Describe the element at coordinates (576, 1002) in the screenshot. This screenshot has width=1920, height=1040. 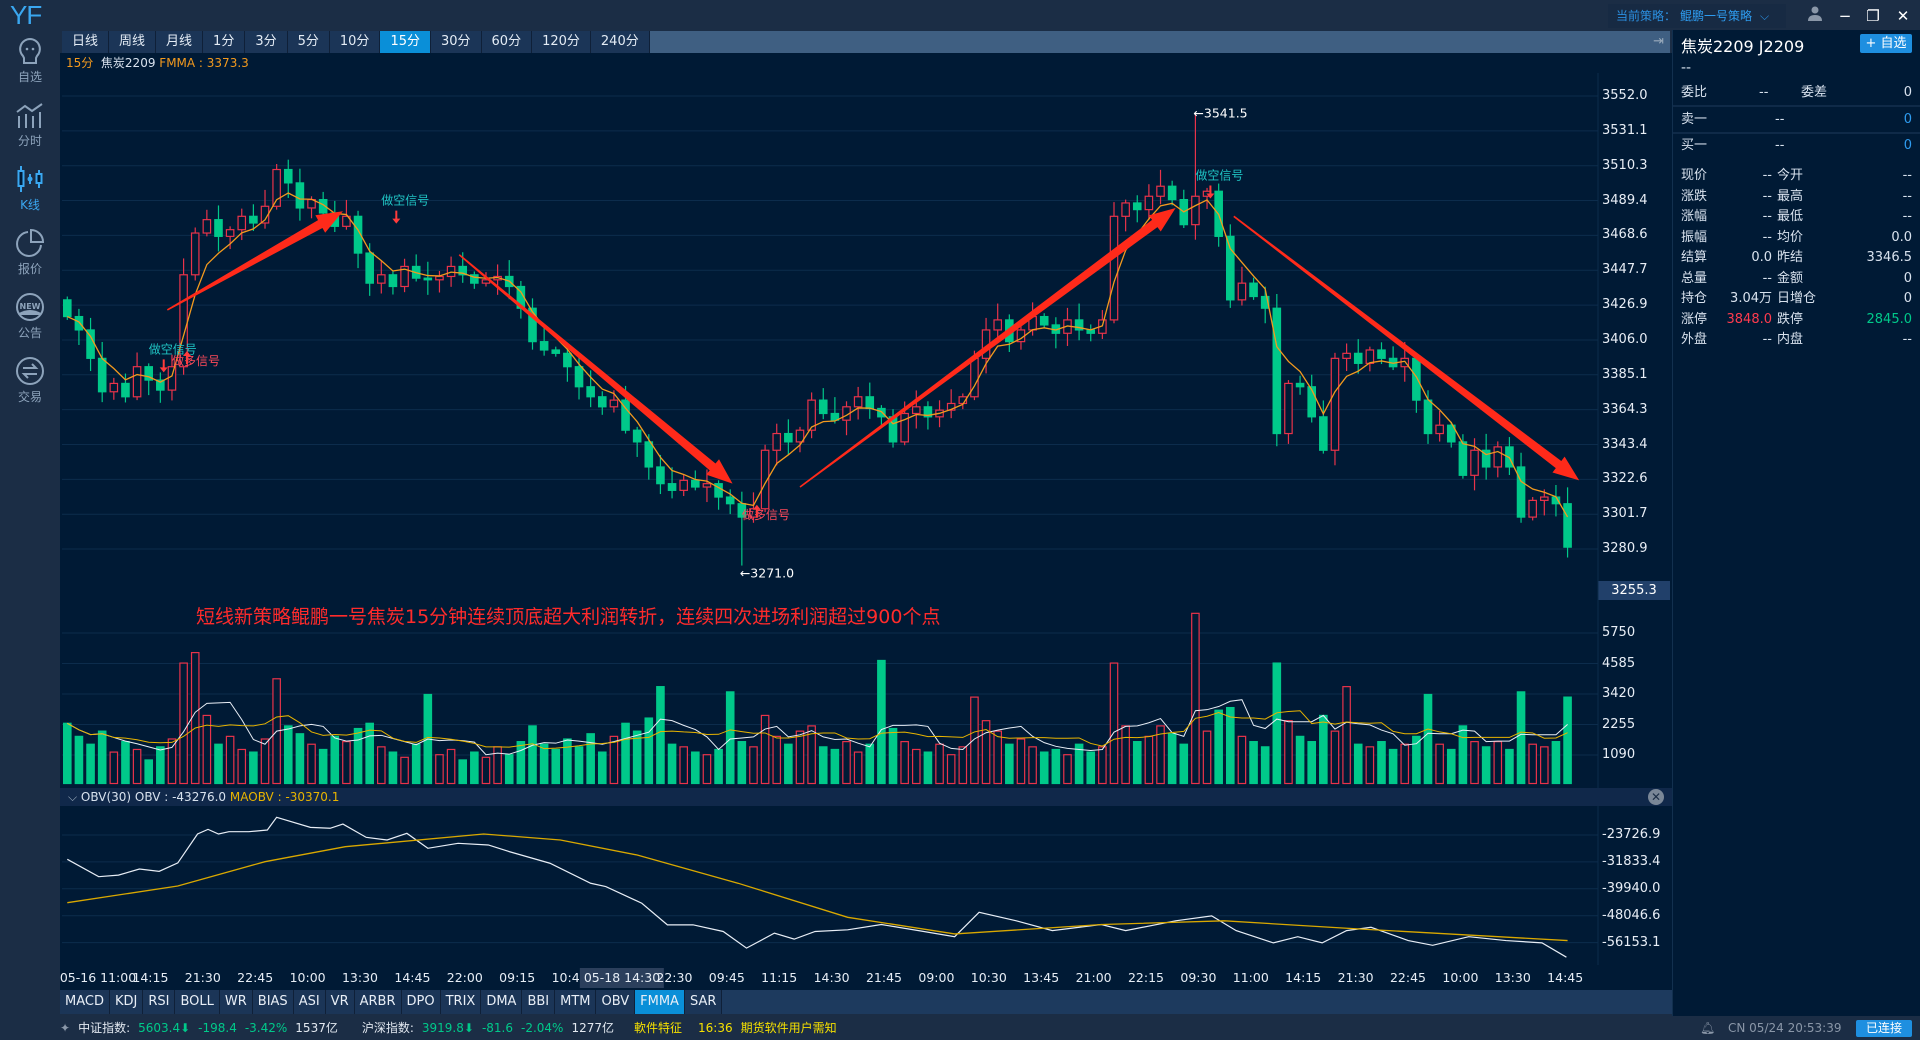
I see `tab-indicator: MTM` at that location.